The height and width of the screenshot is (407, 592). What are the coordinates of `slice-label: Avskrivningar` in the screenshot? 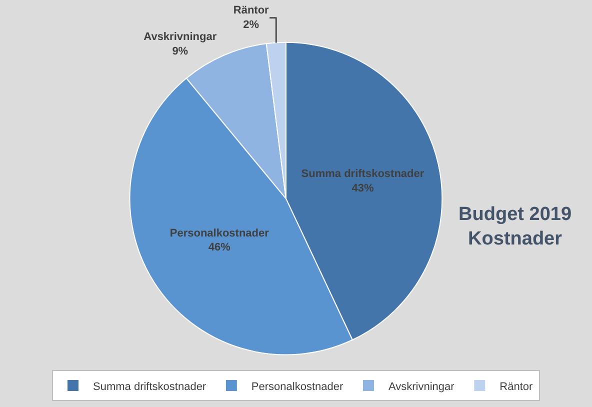 It's located at (181, 37).